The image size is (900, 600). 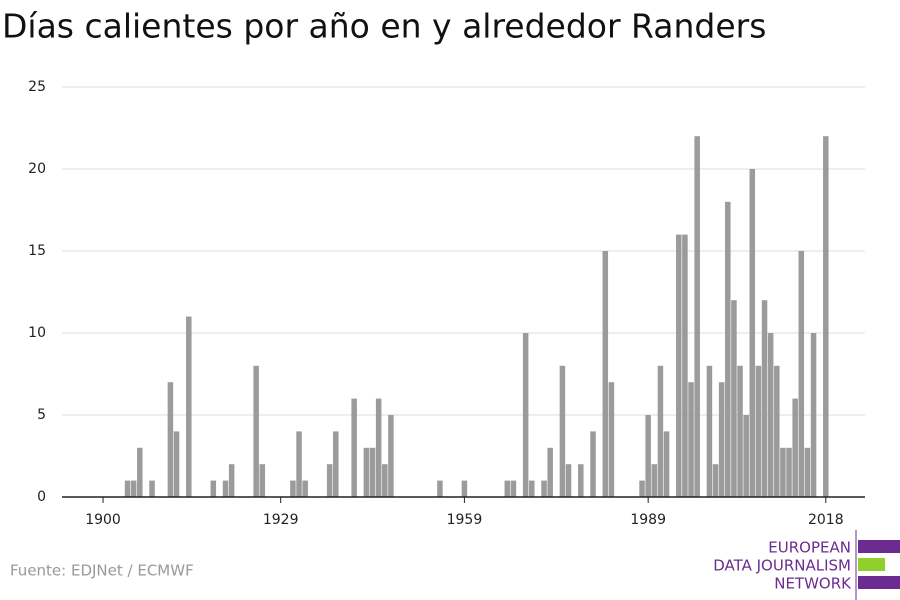 What do you see at coordinates (37, 333) in the screenshot?
I see `y-tick-label: 10` at bounding box center [37, 333].